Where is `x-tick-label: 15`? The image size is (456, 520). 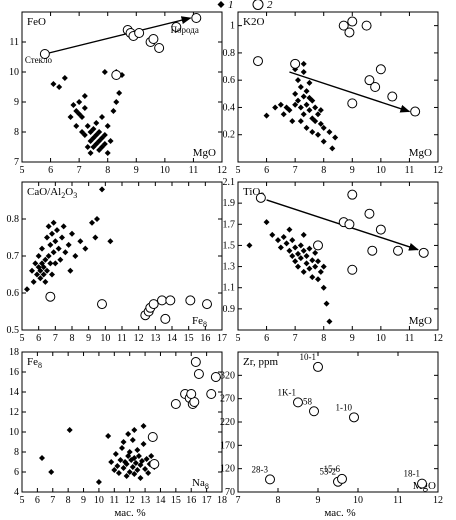
x-tick-label: 15 is located at coordinates (176, 500).